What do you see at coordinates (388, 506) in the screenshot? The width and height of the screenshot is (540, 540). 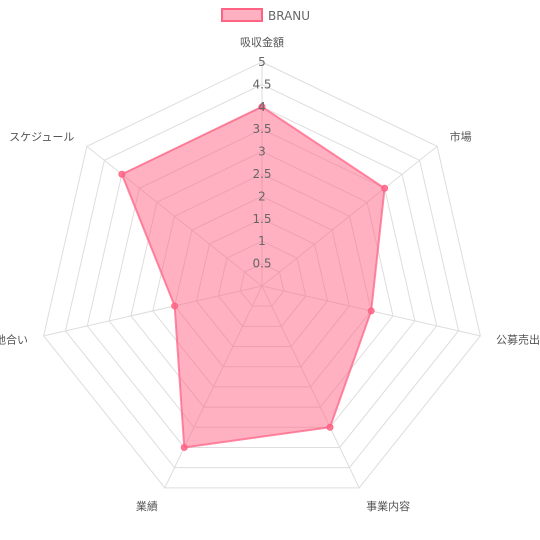 I see `axis-label: 事業内容` at bounding box center [388, 506].